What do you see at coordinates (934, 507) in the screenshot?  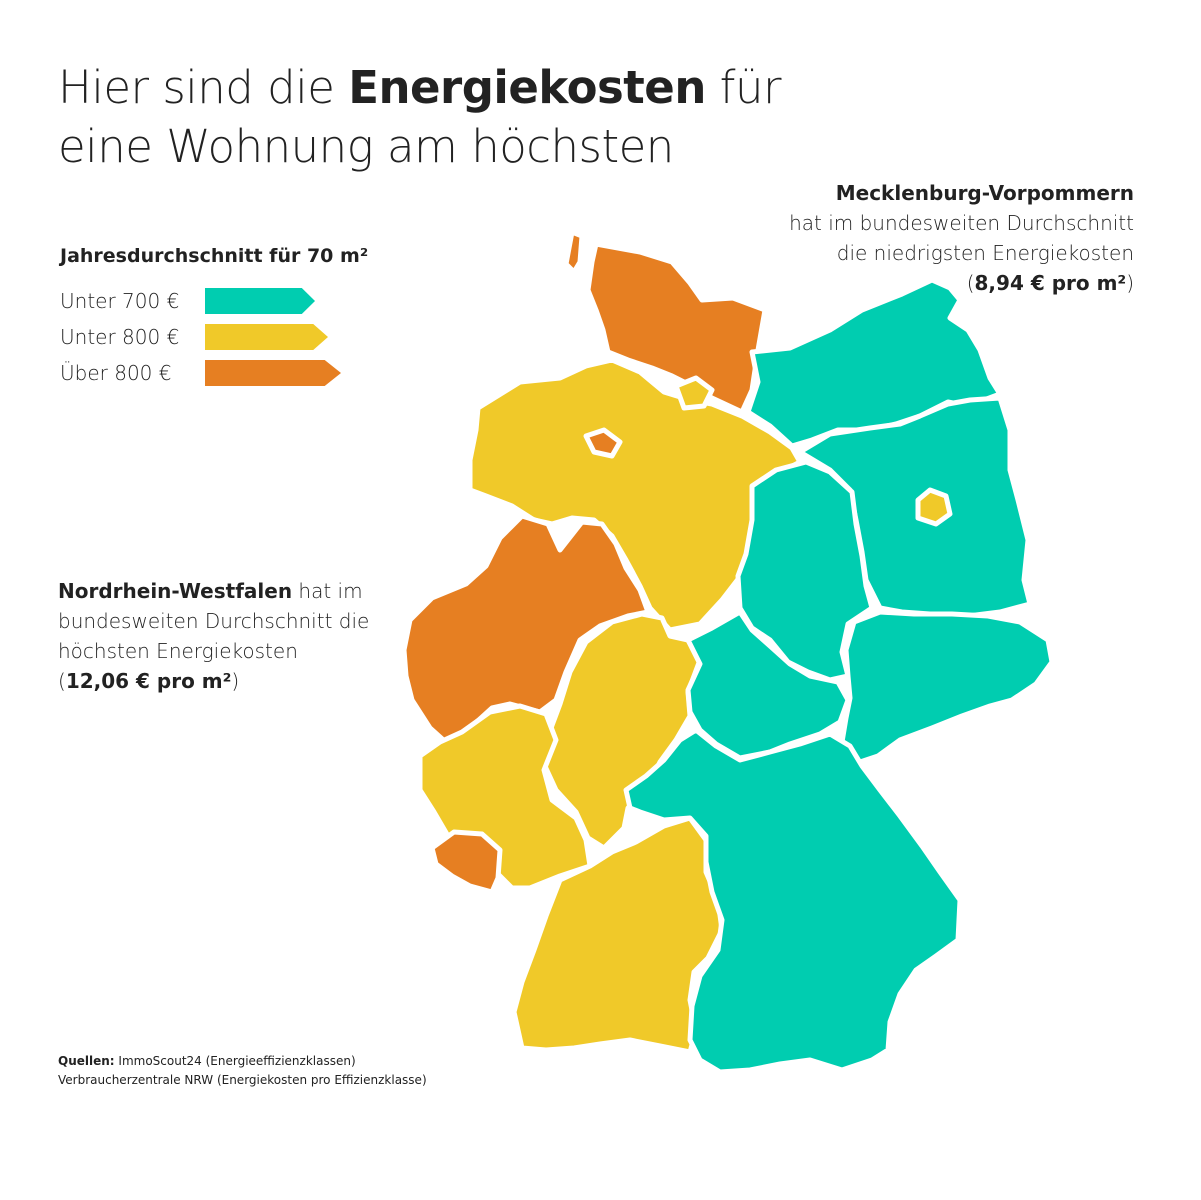 I see `state-berlin` at bounding box center [934, 507].